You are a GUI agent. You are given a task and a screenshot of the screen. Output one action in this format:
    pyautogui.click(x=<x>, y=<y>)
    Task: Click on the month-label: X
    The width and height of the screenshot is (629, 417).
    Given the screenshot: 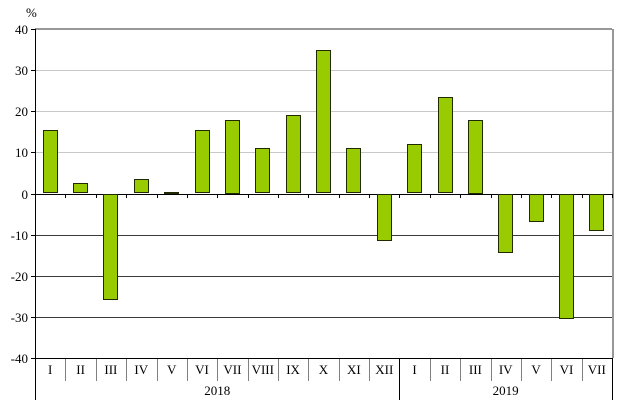 What is the action you would take?
    pyautogui.click(x=323, y=369)
    